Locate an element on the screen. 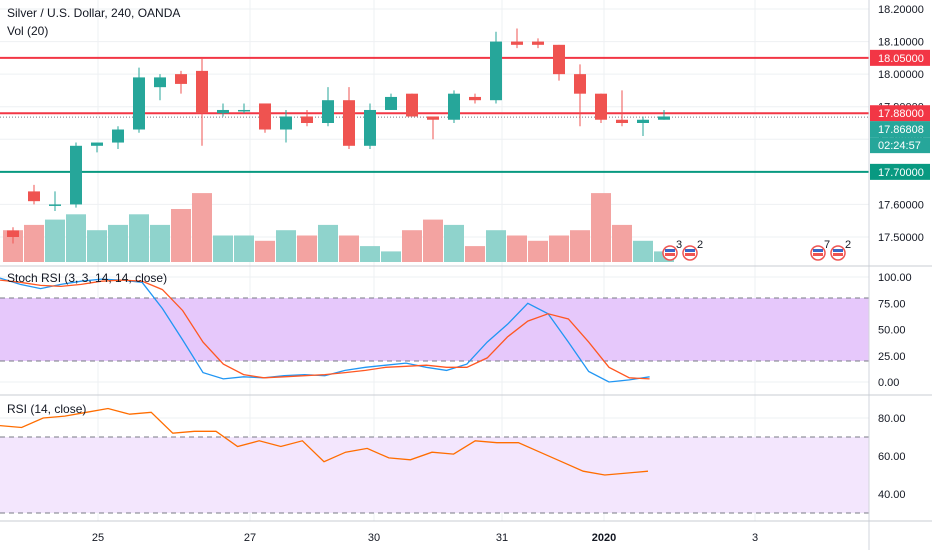  event-flags: 3 2 7 2 is located at coordinates (756, 250).